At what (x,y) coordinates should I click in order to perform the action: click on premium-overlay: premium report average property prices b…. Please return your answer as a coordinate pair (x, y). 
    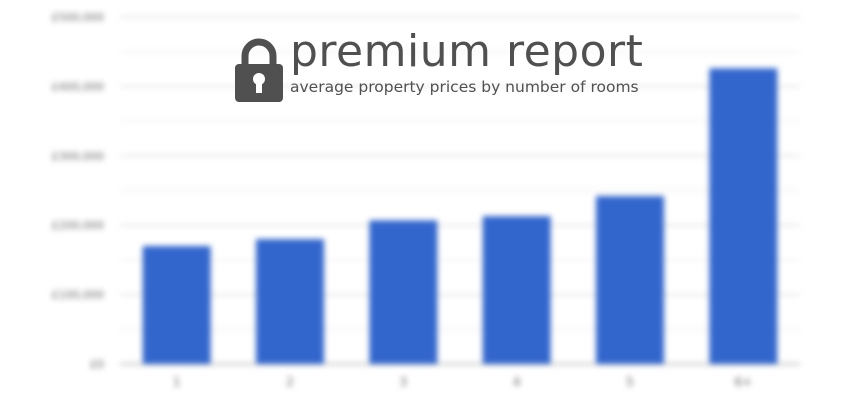
    Looking at the image, I should click on (438, 67).